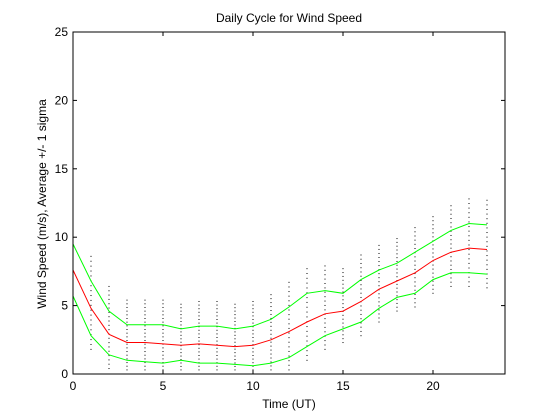  Describe the element at coordinates (253, 386) in the screenshot. I see `x-tick-label: 10` at that location.